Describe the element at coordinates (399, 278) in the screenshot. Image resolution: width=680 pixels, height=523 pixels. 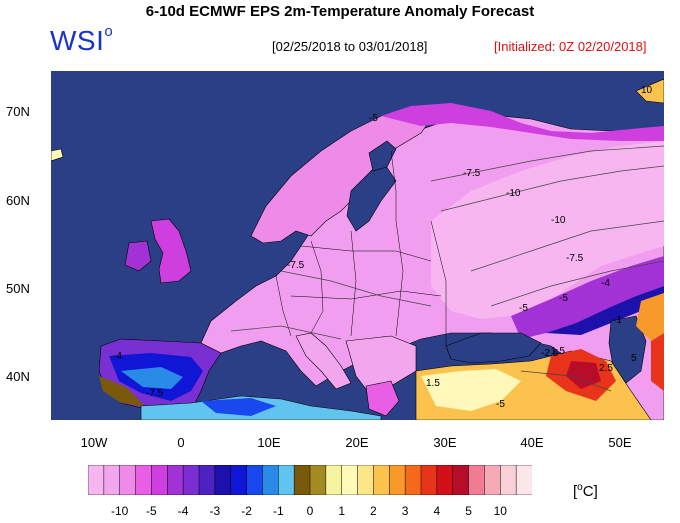
I see `border-d` at that location.